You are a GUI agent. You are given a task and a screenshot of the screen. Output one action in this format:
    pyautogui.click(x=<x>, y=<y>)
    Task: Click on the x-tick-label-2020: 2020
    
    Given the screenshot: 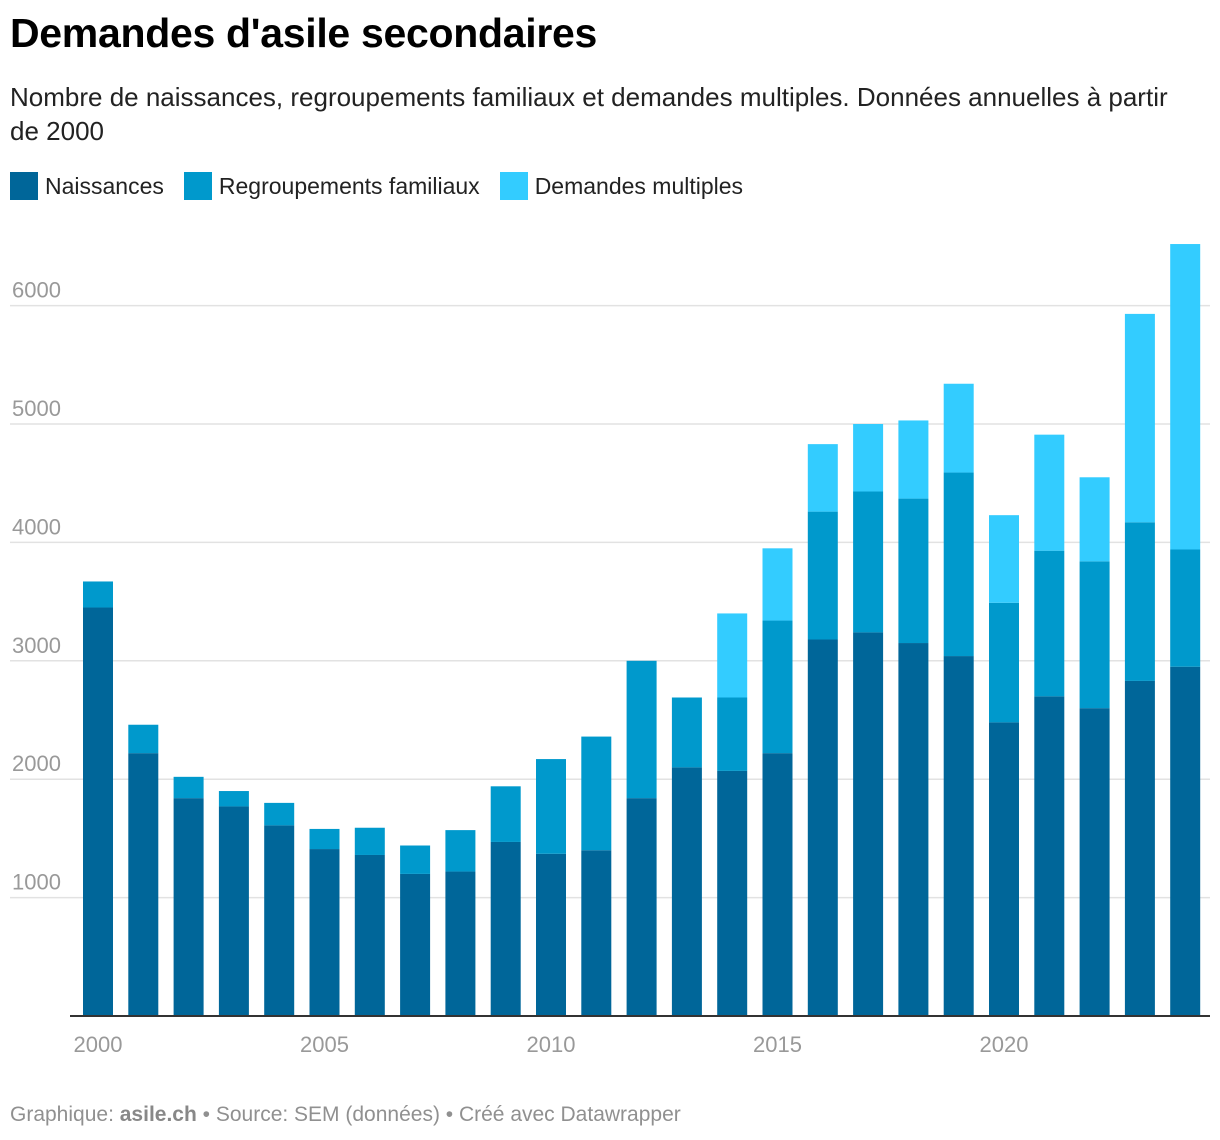 What is the action you would take?
    pyautogui.click(x=1004, y=1044)
    